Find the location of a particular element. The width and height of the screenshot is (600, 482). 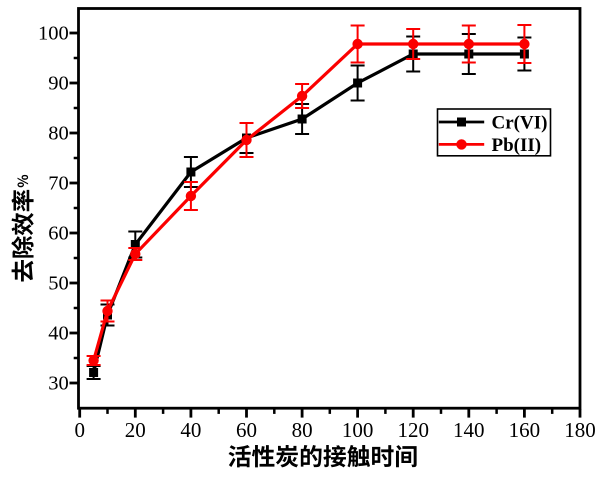

svg-text: Pb(II) is located at coordinates (517, 145).